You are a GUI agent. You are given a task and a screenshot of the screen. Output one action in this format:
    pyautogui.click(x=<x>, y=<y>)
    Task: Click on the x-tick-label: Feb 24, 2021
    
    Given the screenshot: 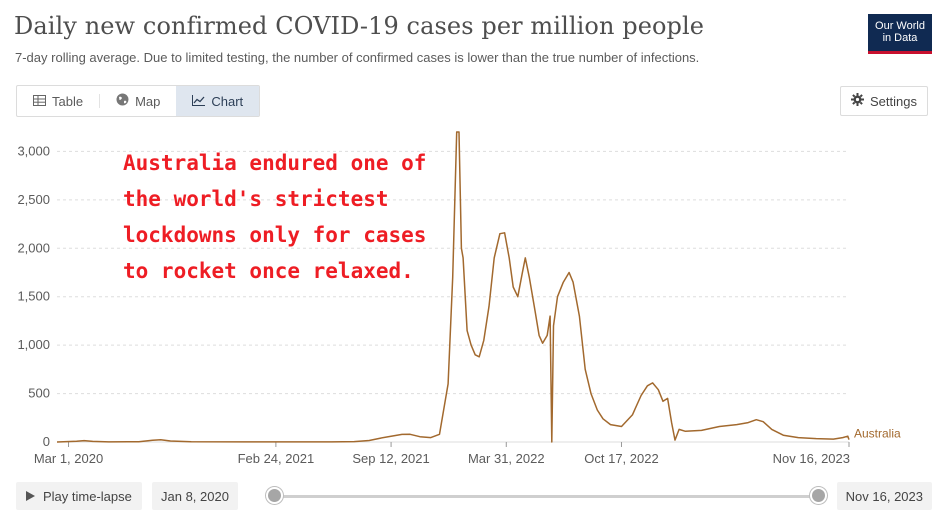 What is the action you would take?
    pyautogui.click(x=276, y=458)
    